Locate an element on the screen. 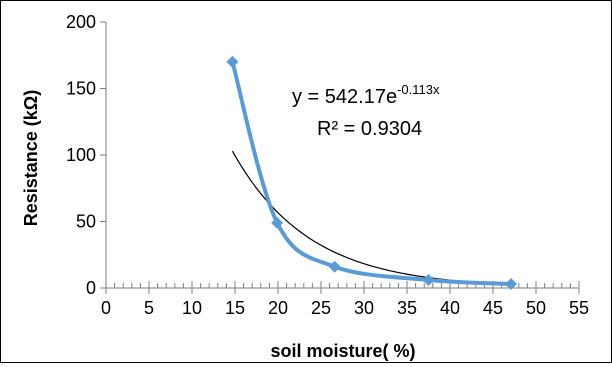 This screenshot has height=367, width=612. trend-equation-exponent: -0.113x is located at coordinates (418, 89).